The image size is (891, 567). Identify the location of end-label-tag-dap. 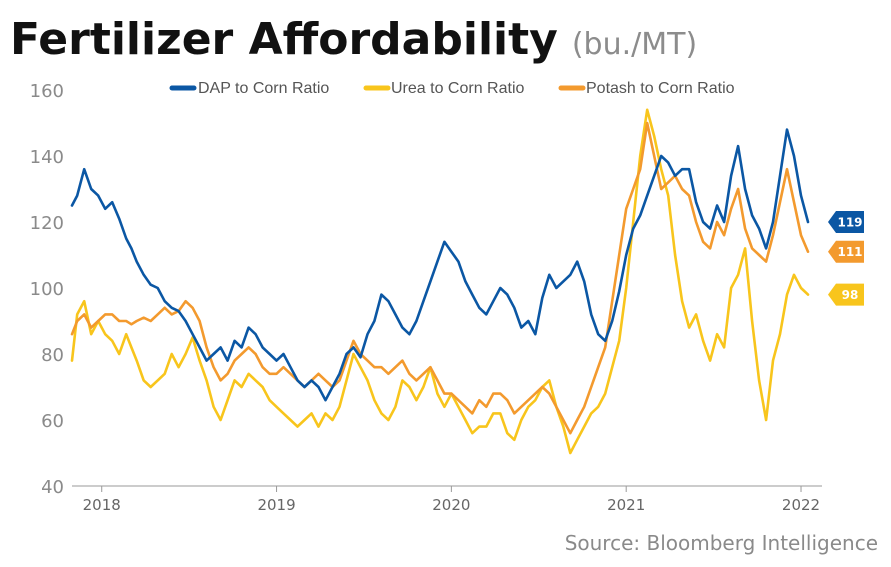
(846, 222).